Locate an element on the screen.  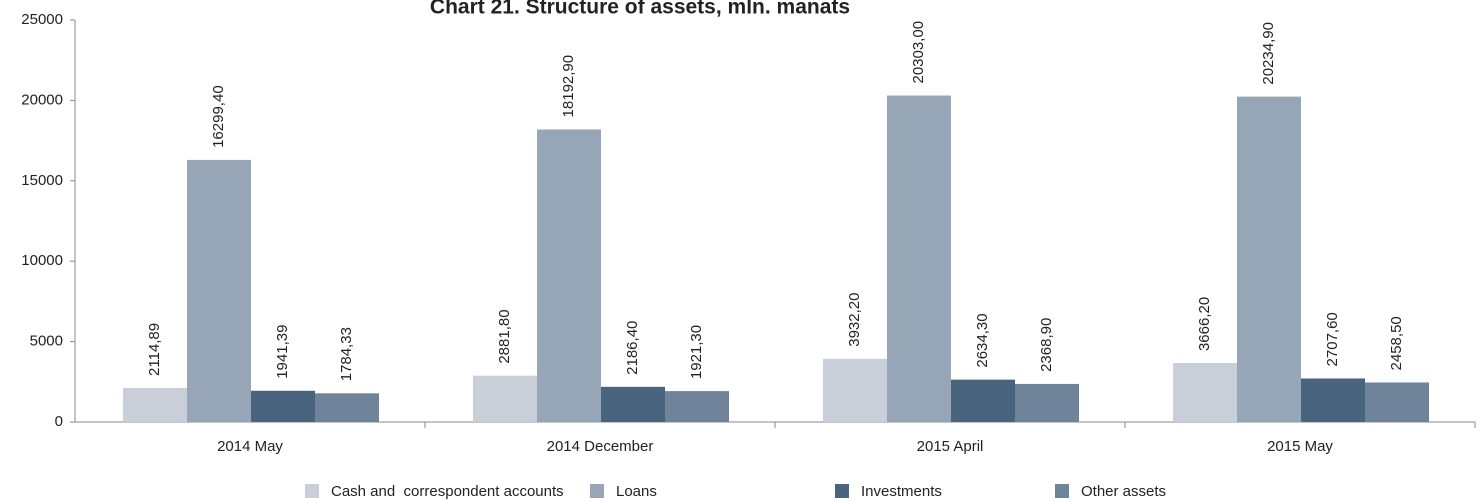
data-label: 20234,90 is located at coordinates (1268, 53).